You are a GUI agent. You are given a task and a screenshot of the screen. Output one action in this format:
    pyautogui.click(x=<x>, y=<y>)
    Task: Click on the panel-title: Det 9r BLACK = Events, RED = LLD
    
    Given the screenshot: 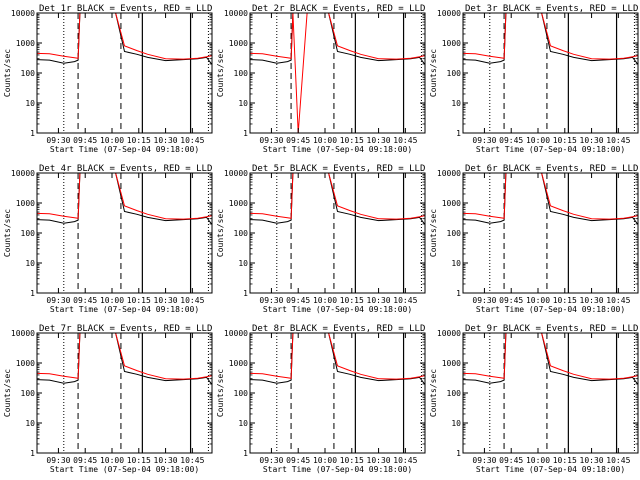 What is the action you would take?
    pyautogui.click(x=551, y=329)
    